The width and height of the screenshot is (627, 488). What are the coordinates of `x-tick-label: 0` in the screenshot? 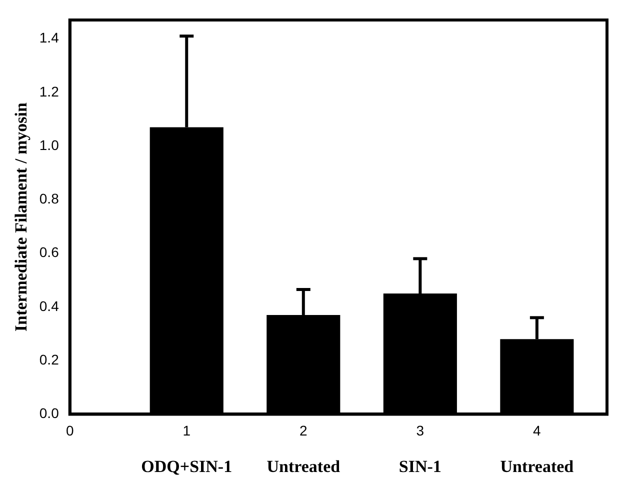 It's located at (70, 430).